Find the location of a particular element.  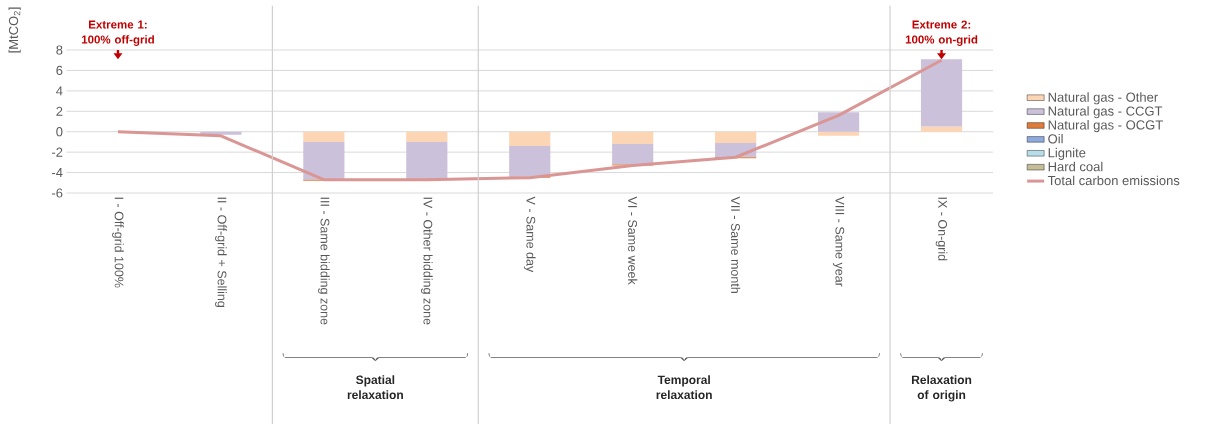

x-tick-label: V - Same day is located at coordinates (529, 234).